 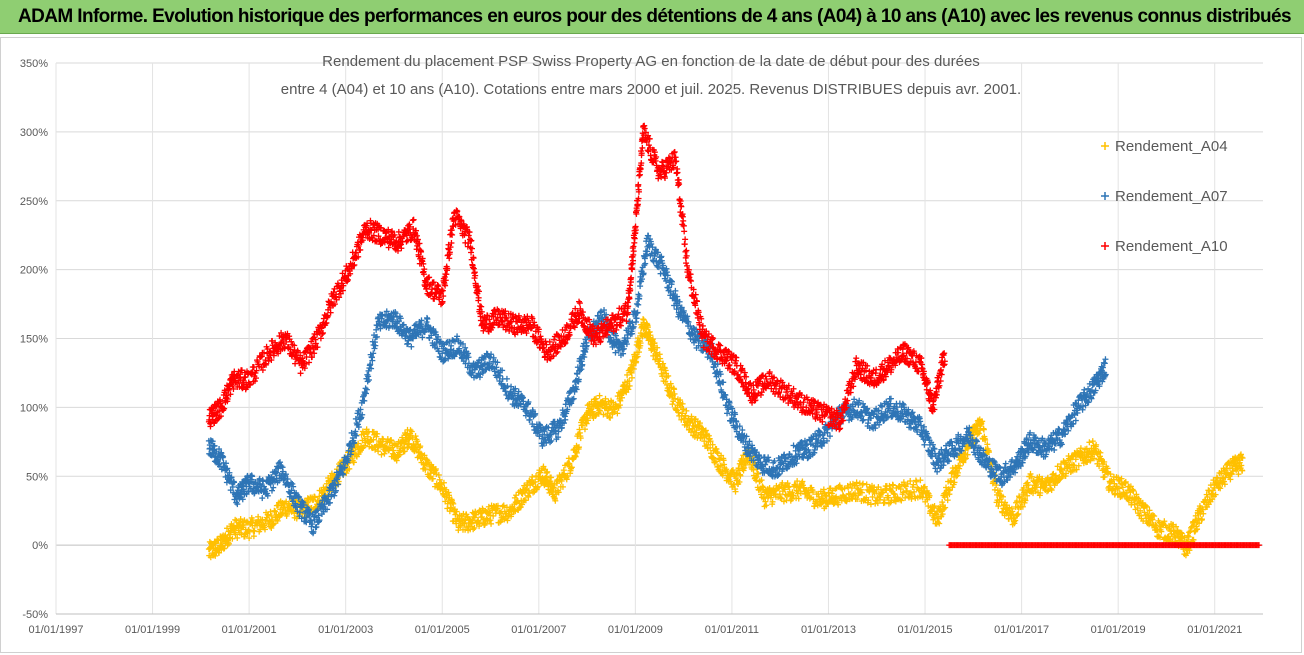 I want to click on x-tick-label: 01/01/2005, so click(x=442, y=630).